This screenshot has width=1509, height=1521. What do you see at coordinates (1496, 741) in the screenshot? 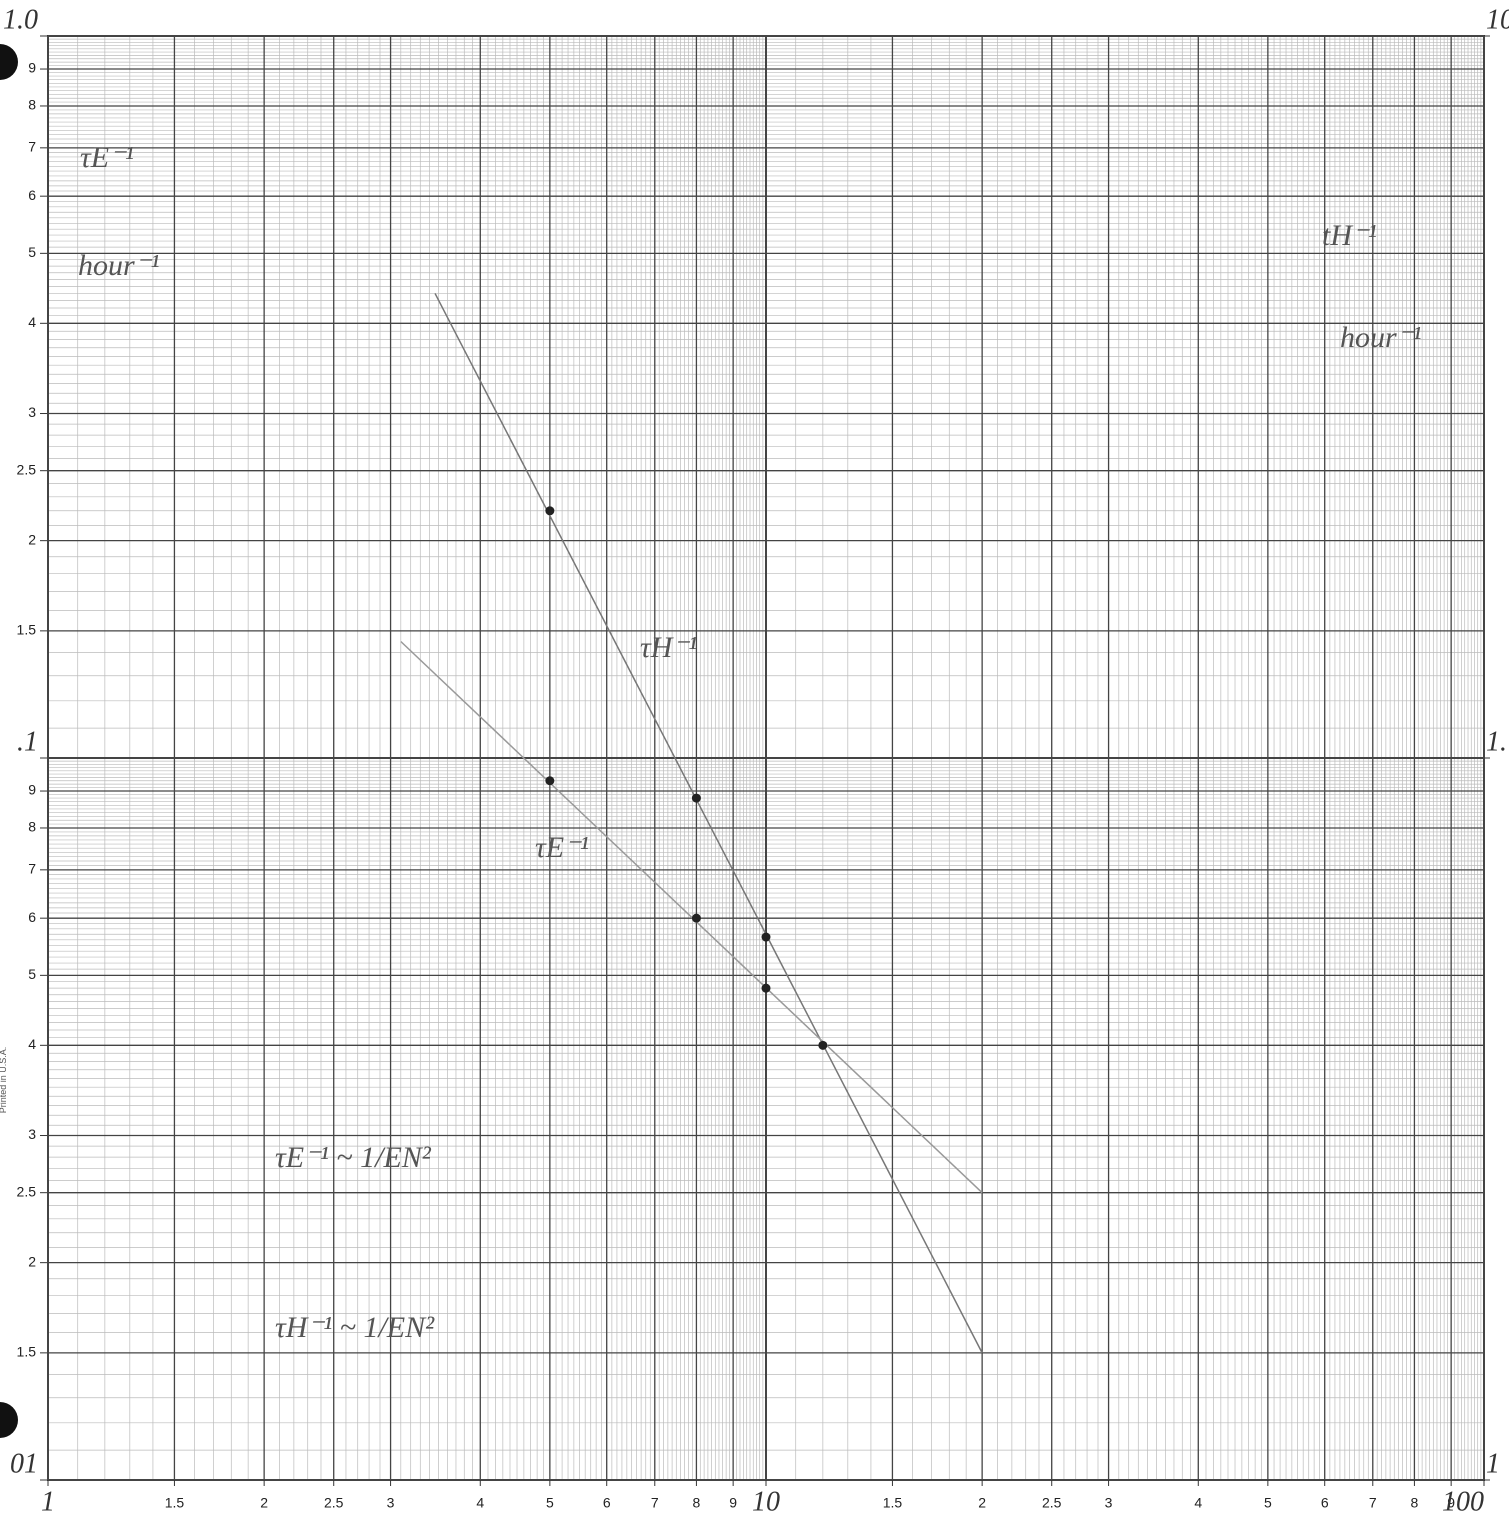
I see `y2-decade-label: 1.` at bounding box center [1496, 741].